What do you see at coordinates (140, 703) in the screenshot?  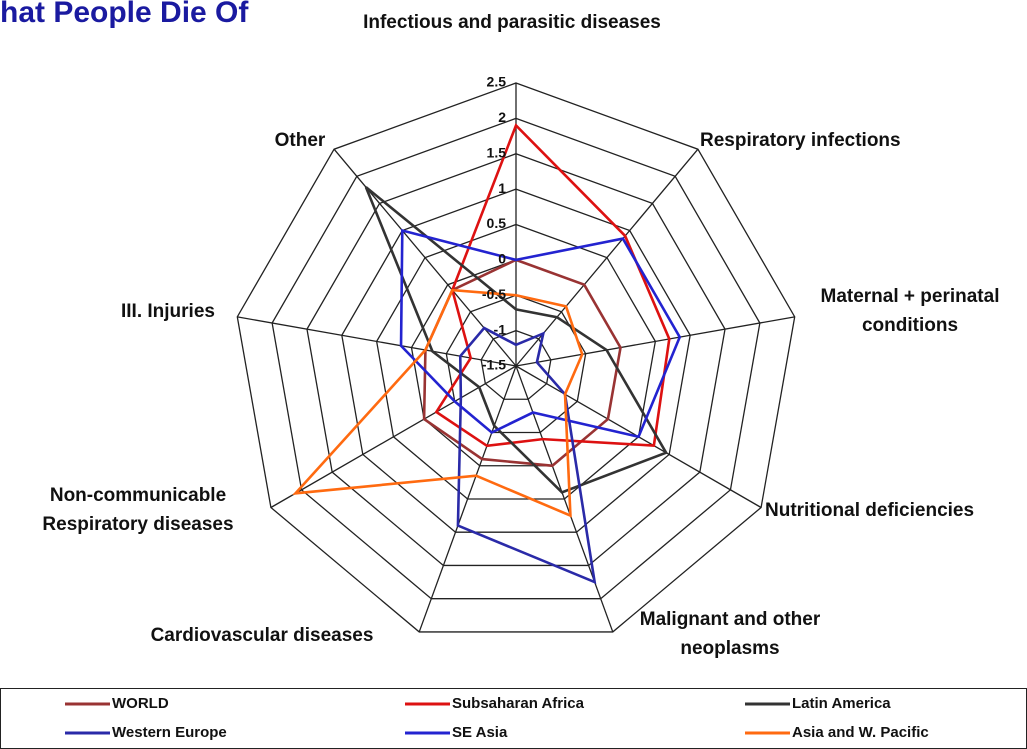 I see `legend-label: WORLD` at bounding box center [140, 703].